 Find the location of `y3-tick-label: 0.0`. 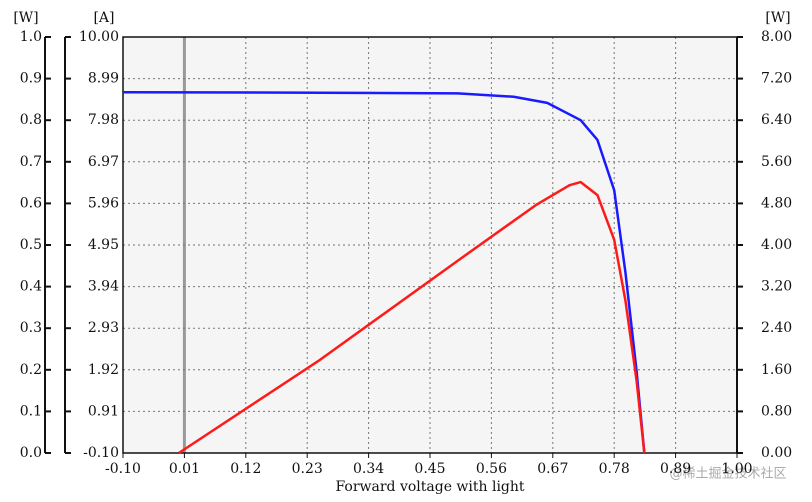

y3-tick-label: 0.0 is located at coordinates (31, 453).